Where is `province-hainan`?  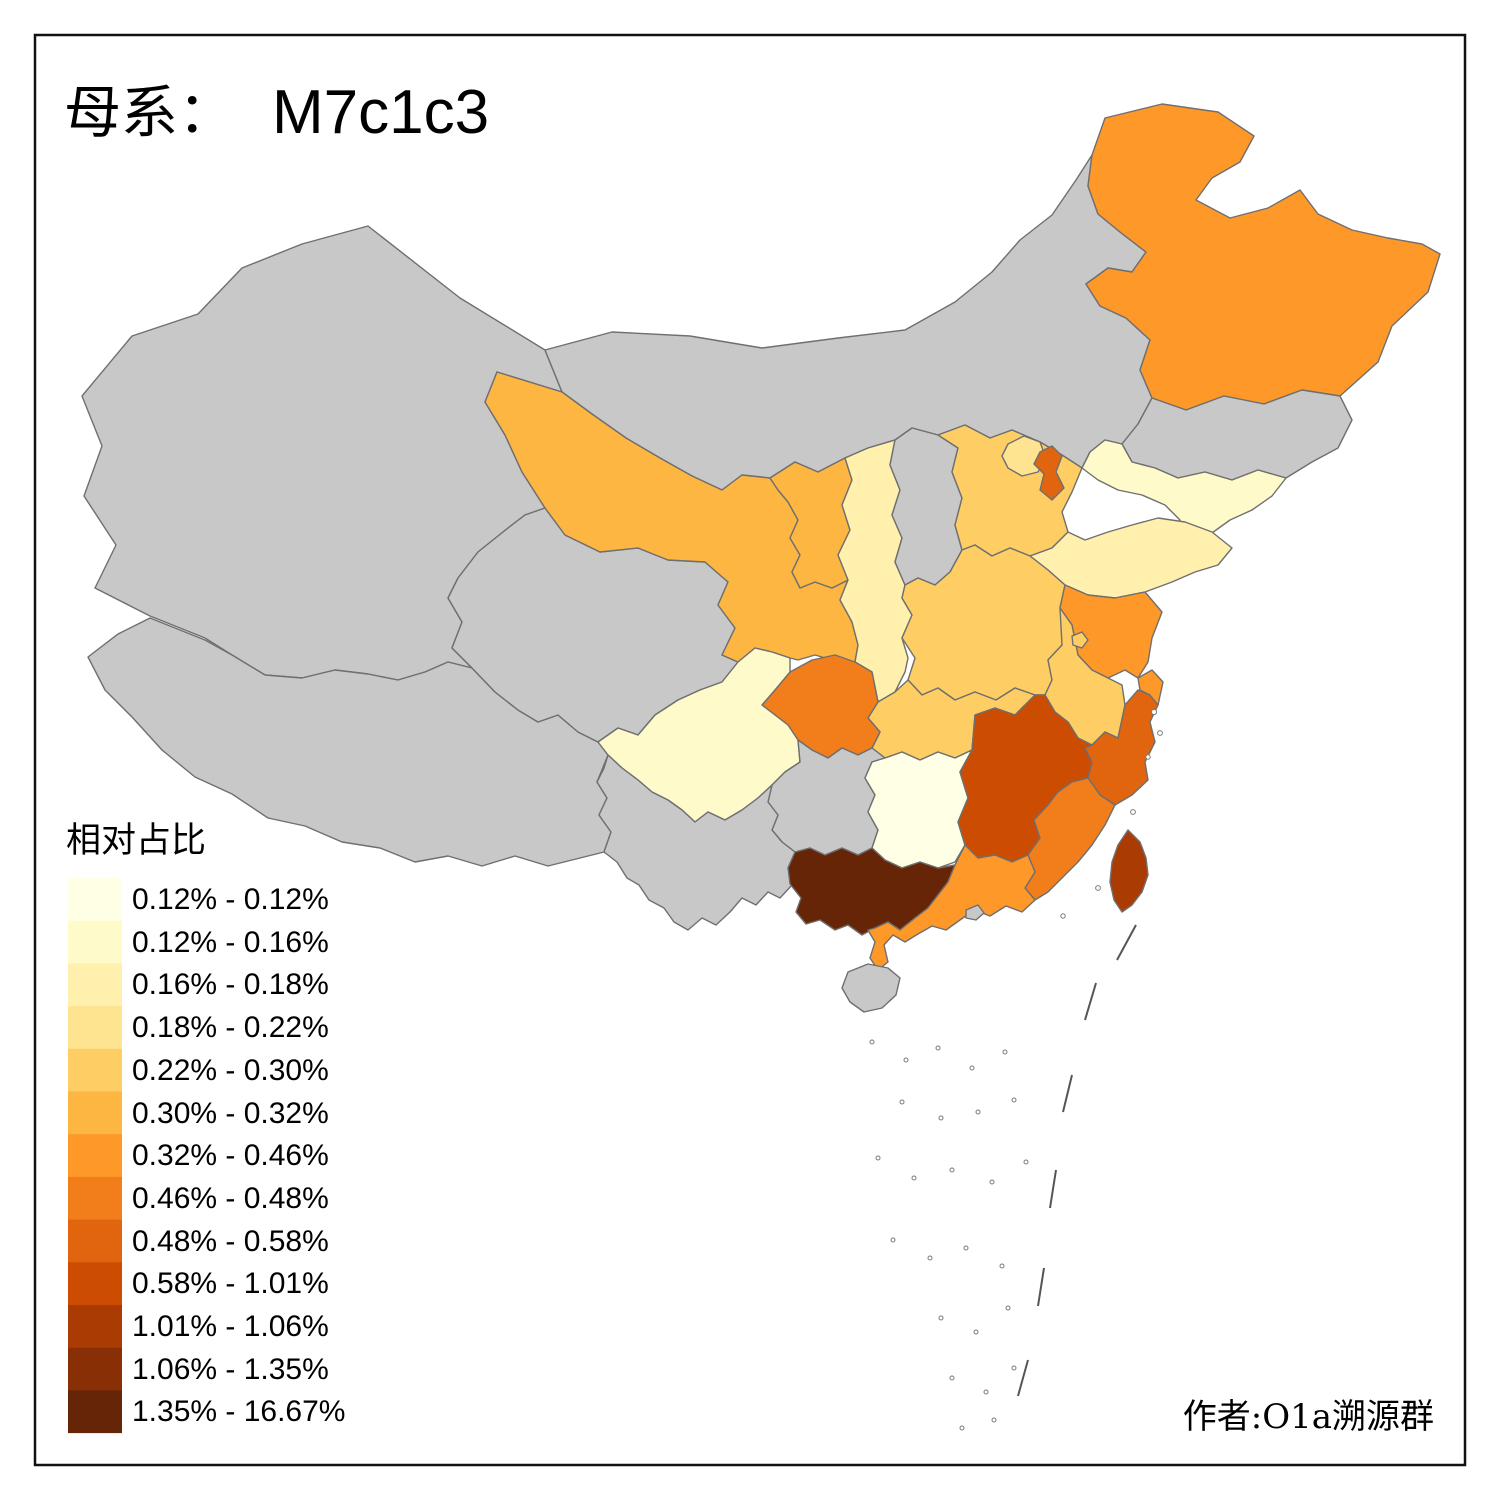
province-hainan is located at coordinates (871, 988).